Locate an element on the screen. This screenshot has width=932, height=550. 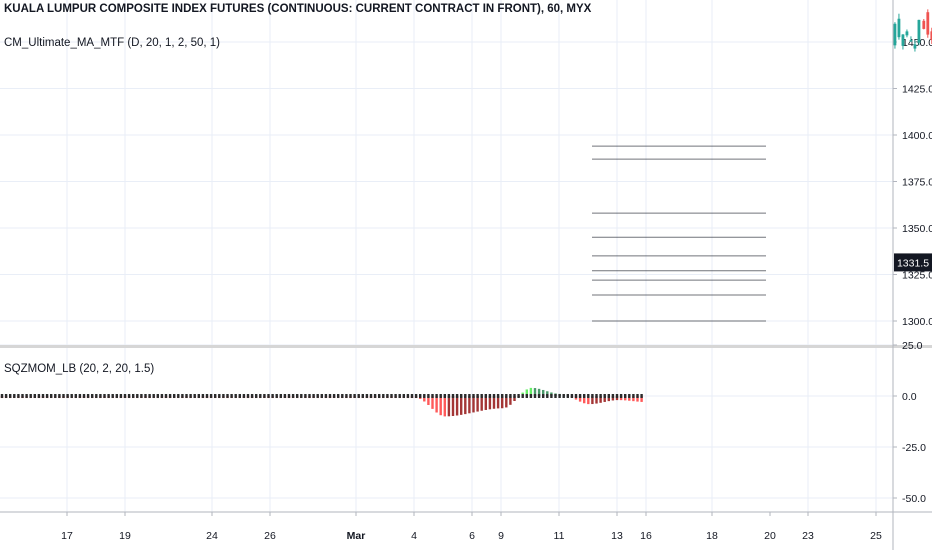
time-axis-label: 17 is located at coordinates (67, 536).